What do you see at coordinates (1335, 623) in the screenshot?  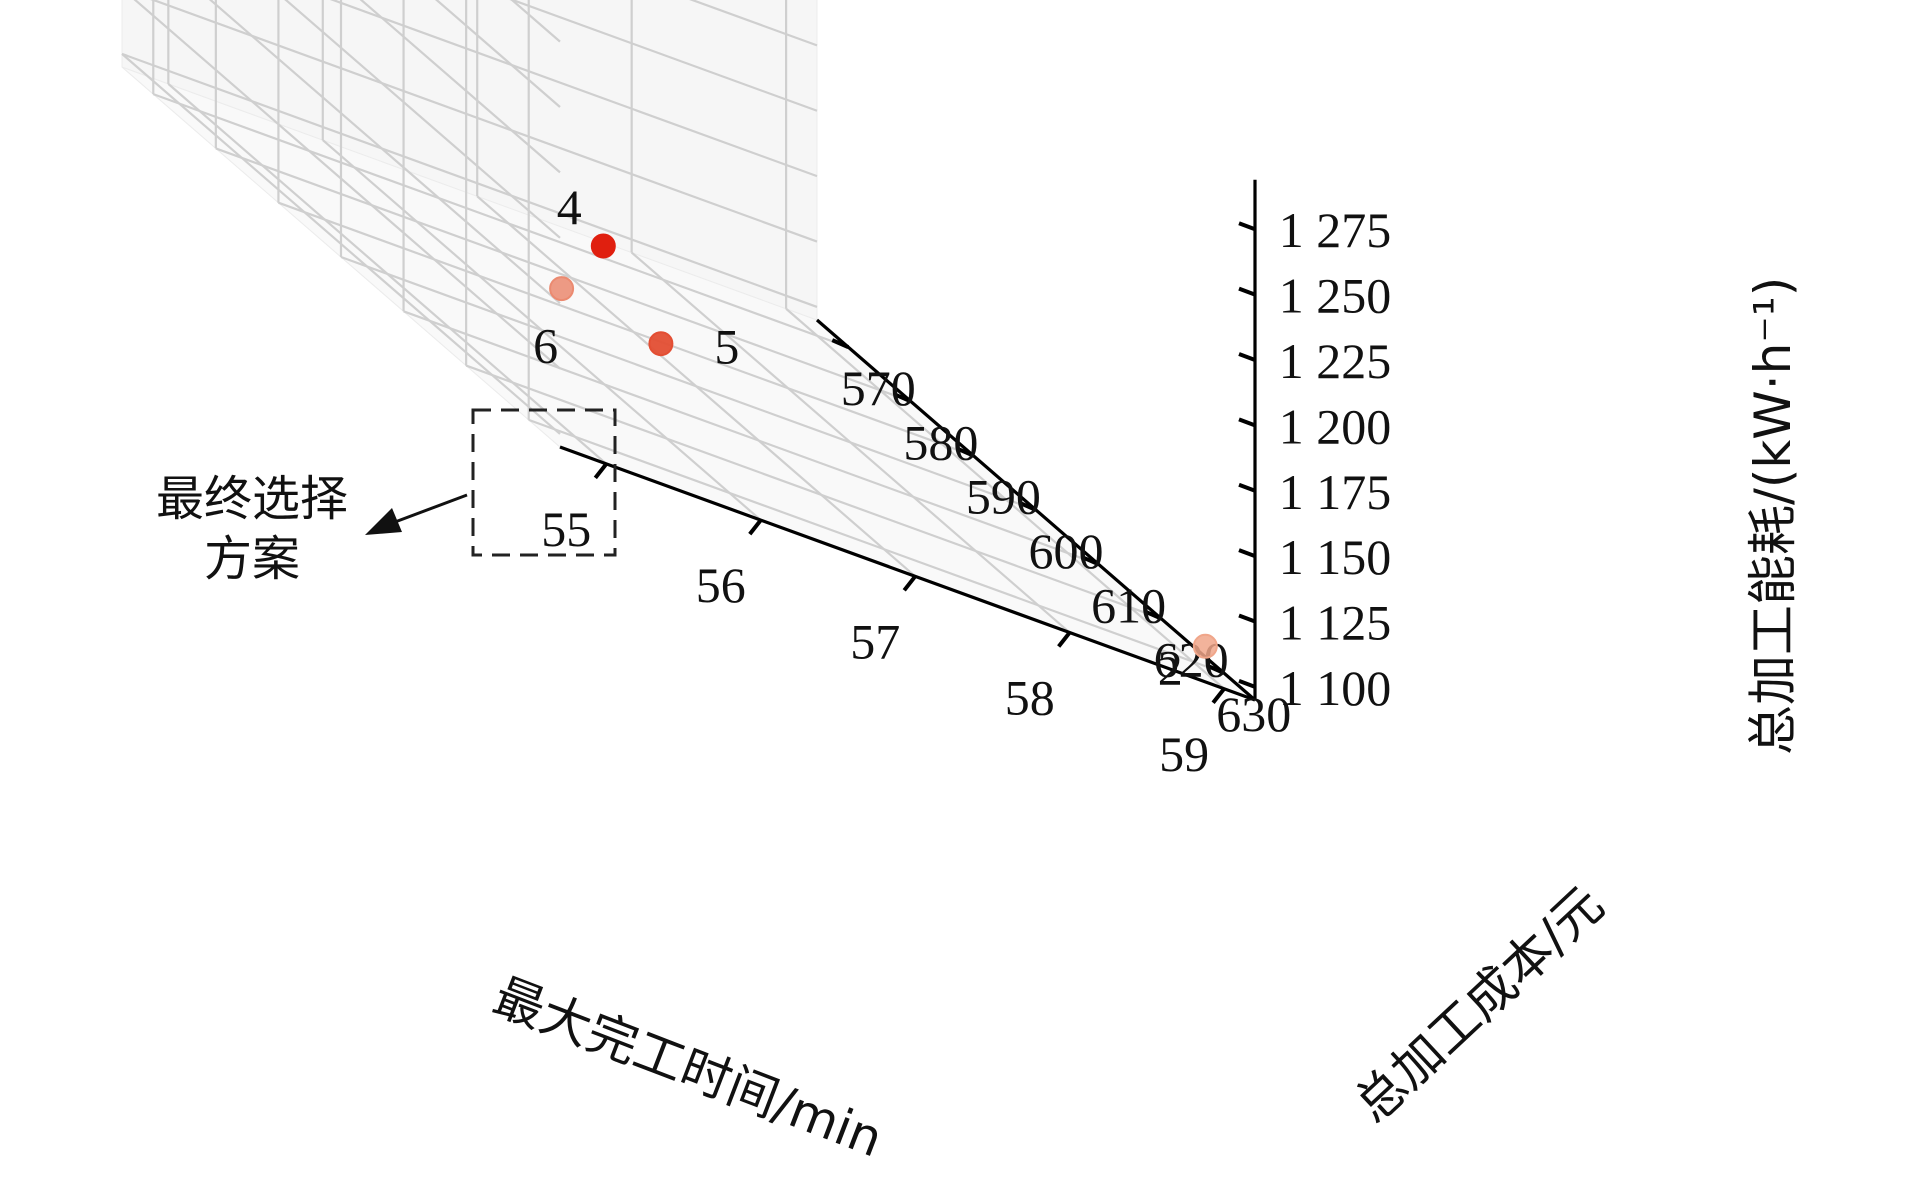 I see `z-tick-label: 1 125` at bounding box center [1335, 623].